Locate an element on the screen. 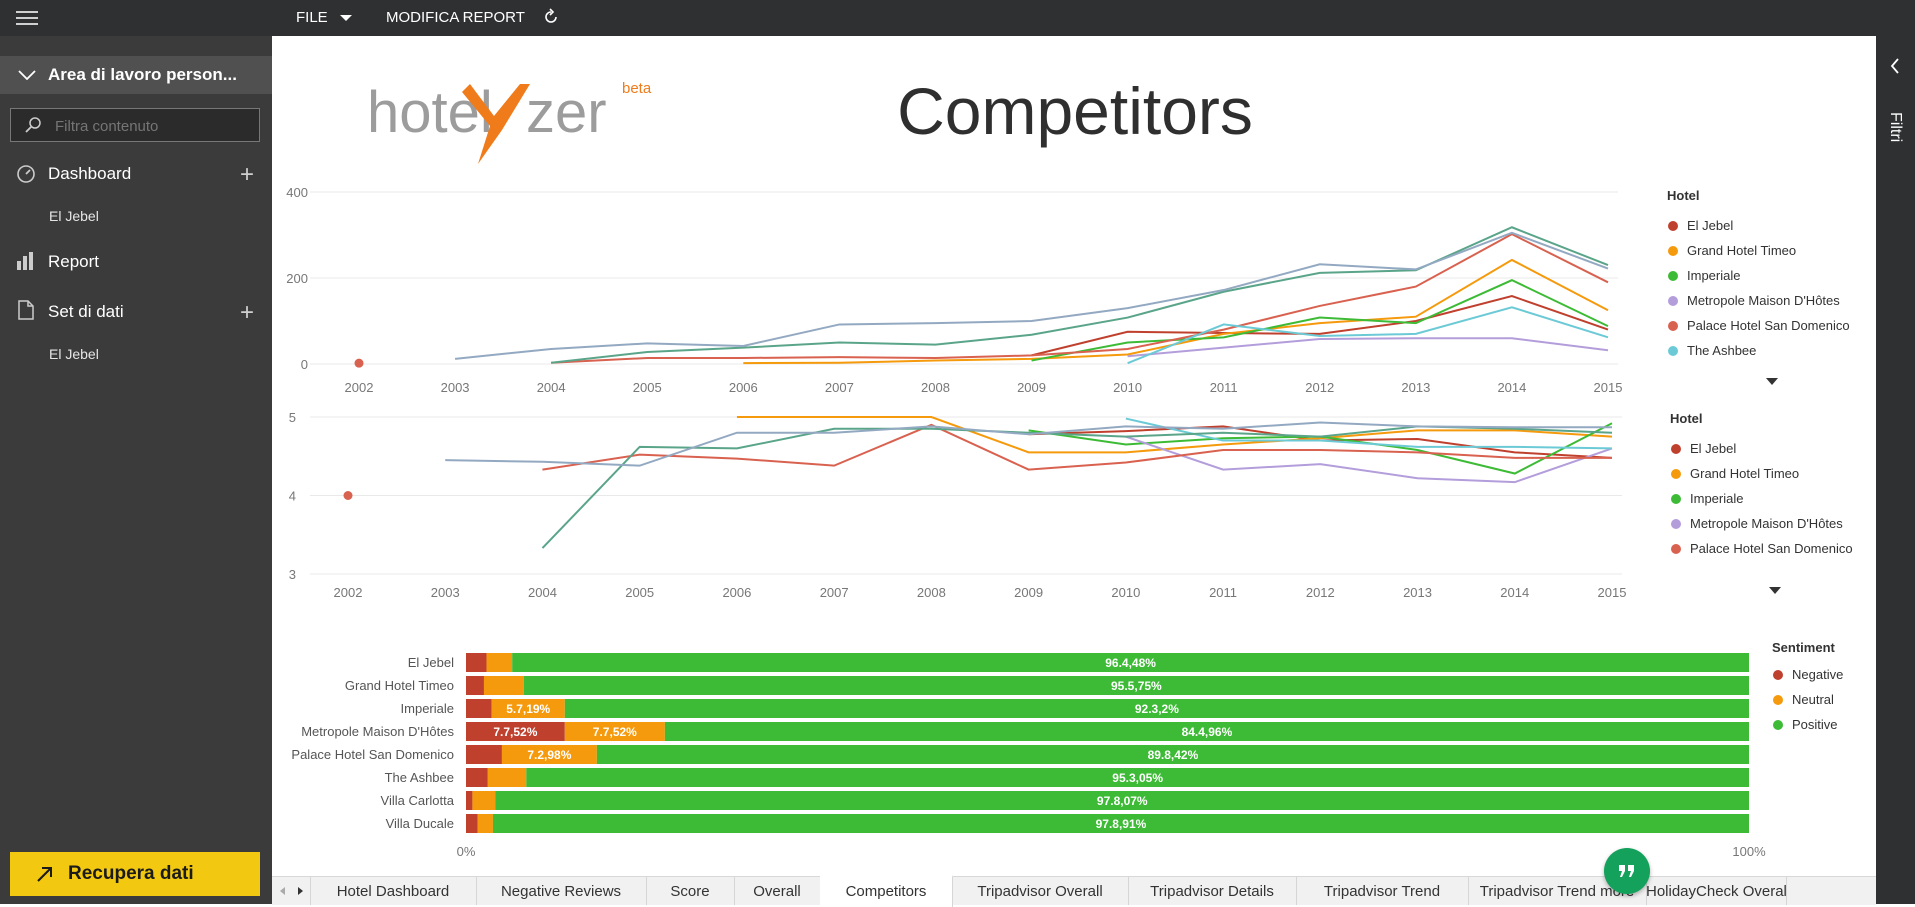 This screenshot has width=1915, height=907. get-data-button: Recupera dati is located at coordinates (135, 874).